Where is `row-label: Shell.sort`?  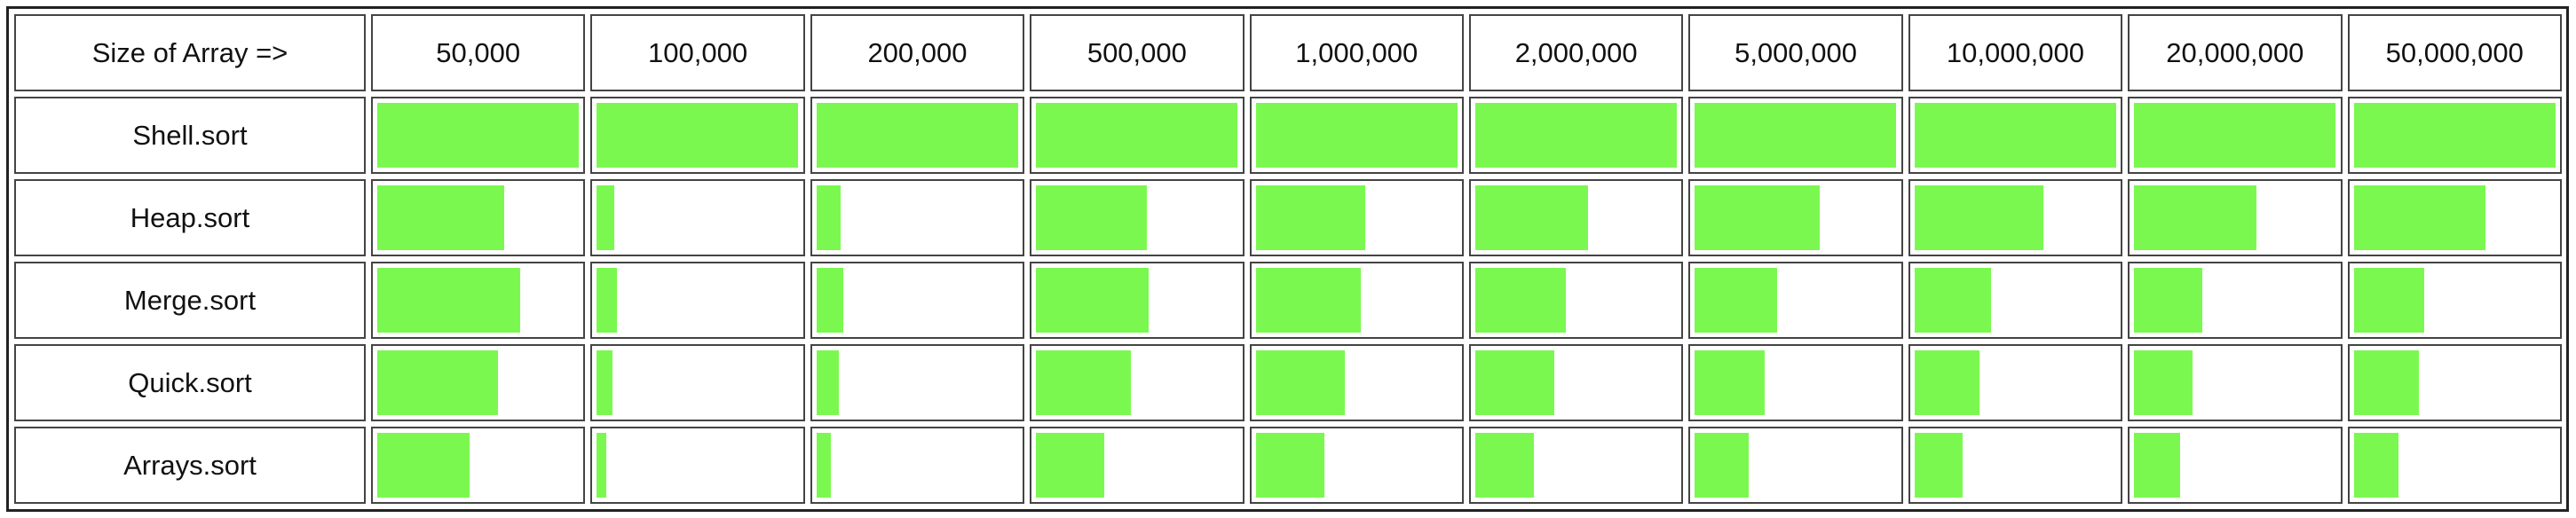
row-label: Shell.sort is located at coordinates (190, 135).